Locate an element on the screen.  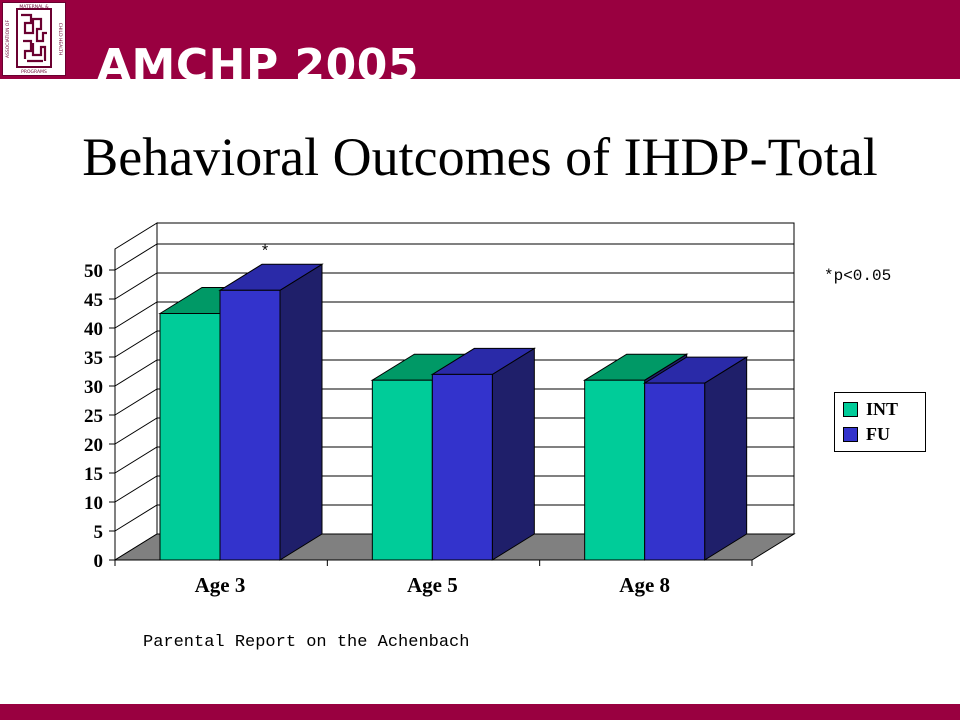
legend-item-fu: FU is located at coordinates (866, 434).